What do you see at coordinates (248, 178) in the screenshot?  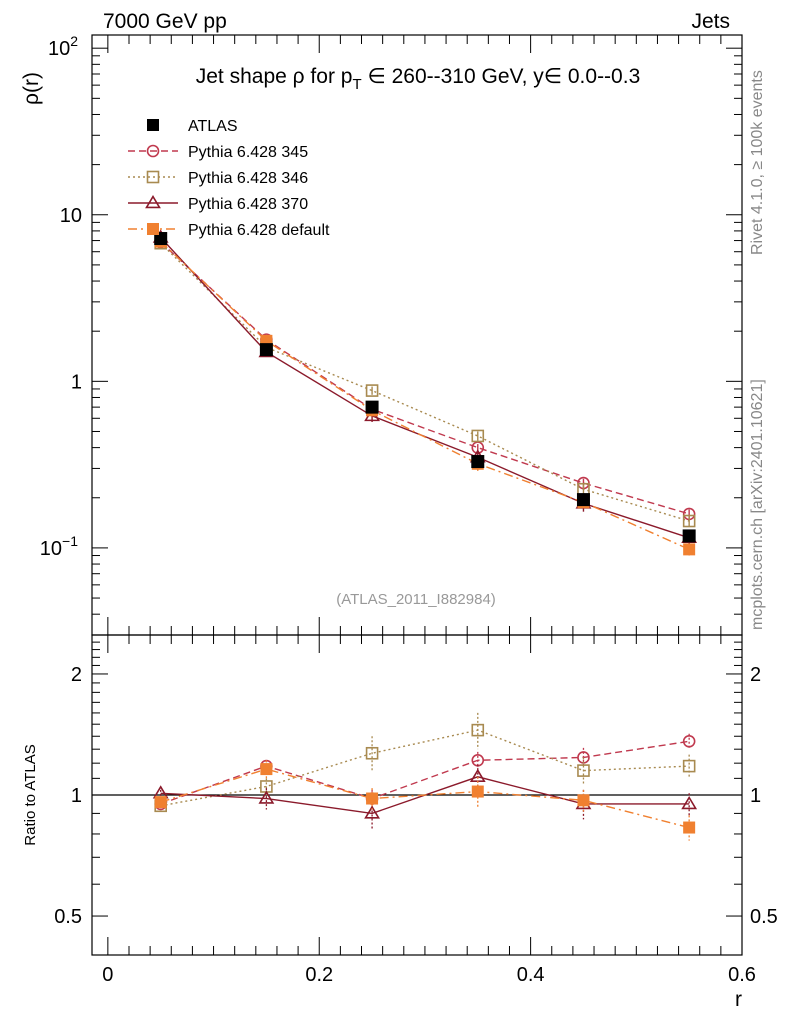 I see `legend-label: Pythia 6.428 346` at bounding box center [248, 178].